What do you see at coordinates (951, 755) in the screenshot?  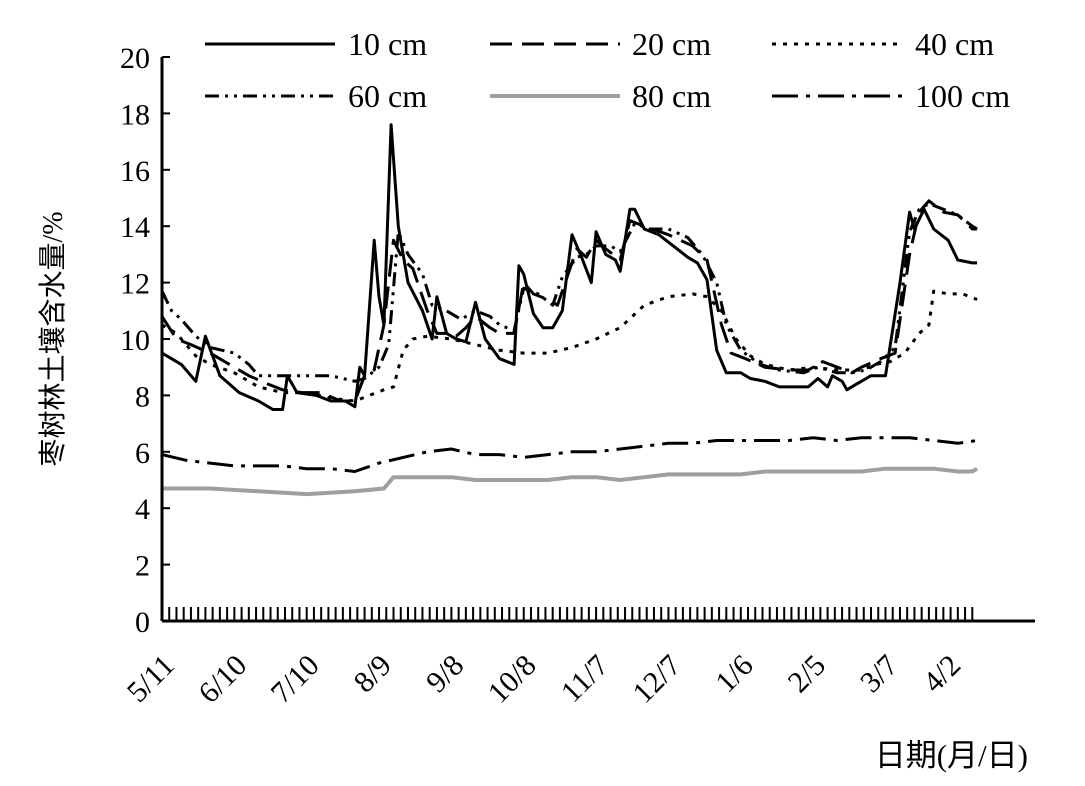 I see `x-axis-label: 日期(月/日)` at bounding box center [951, 755].